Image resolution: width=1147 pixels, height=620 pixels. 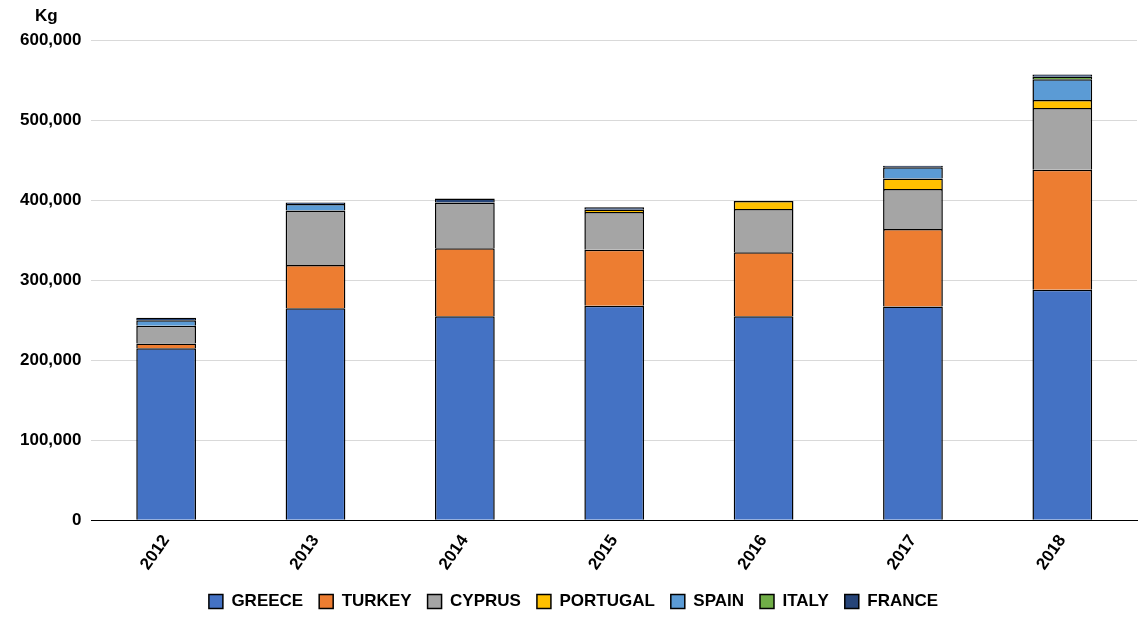 I want to click on legend-label: SPAIN, so click(x=719, y=601).